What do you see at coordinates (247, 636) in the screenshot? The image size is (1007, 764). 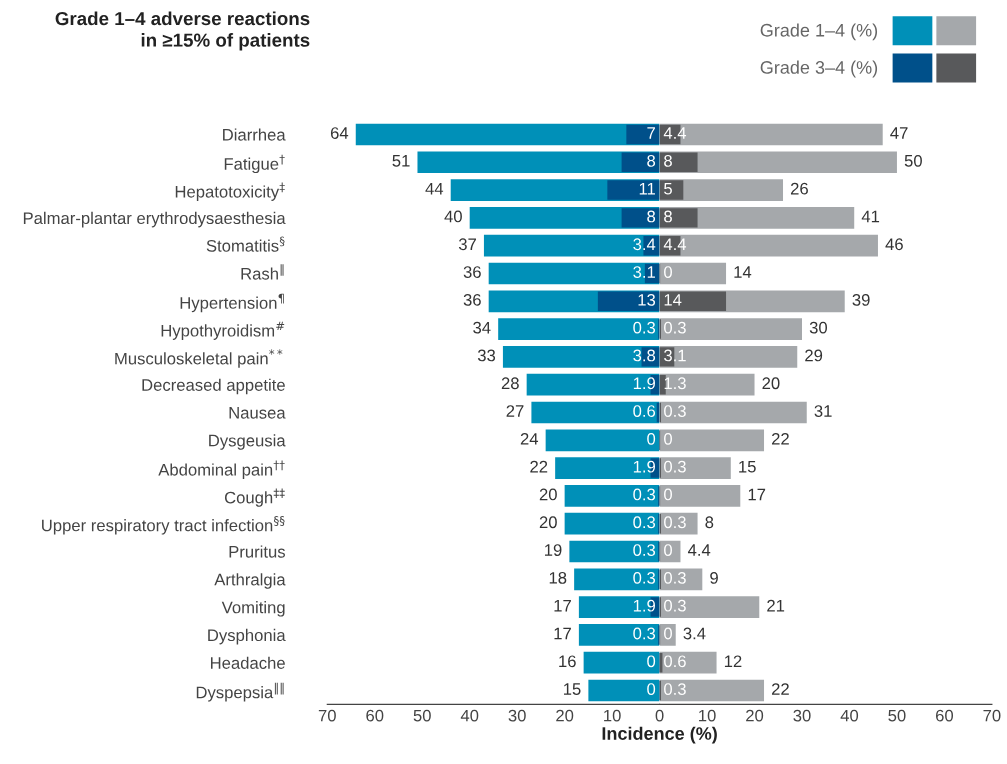 I see `y-tick-label: Dysphonia` at bounding box center [247, 636].